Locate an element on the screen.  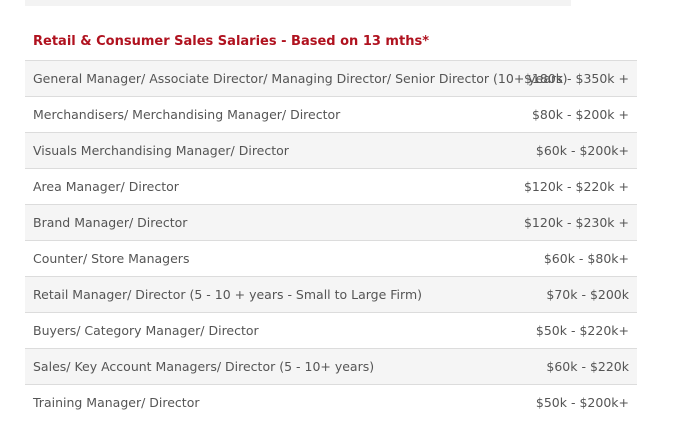
salary-range-cell: $120k - $220k + is located at coordinates (576, 186).